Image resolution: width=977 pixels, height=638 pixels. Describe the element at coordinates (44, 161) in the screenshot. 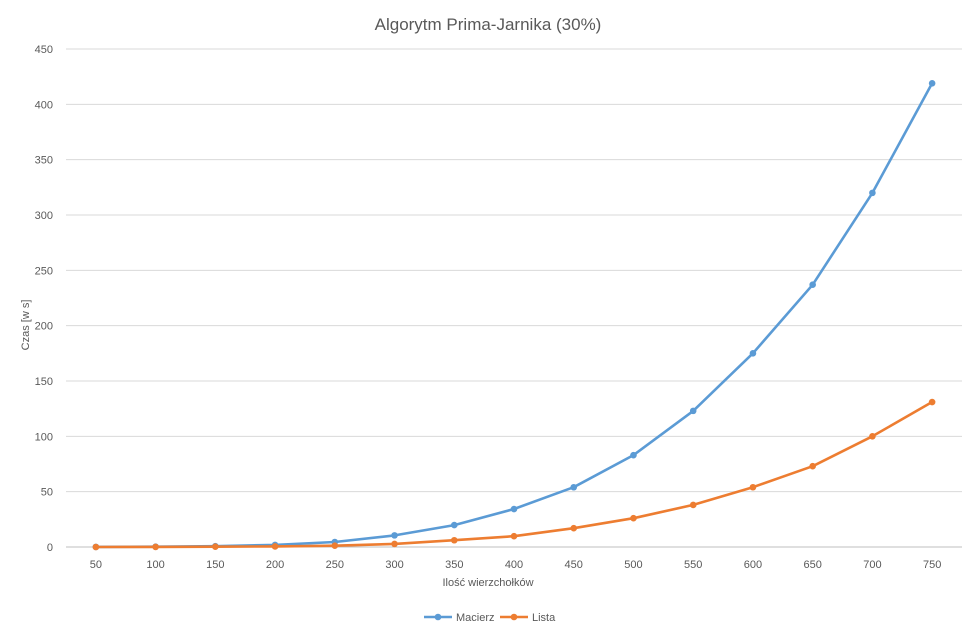

I see `y-tick-label: 350` at that location.